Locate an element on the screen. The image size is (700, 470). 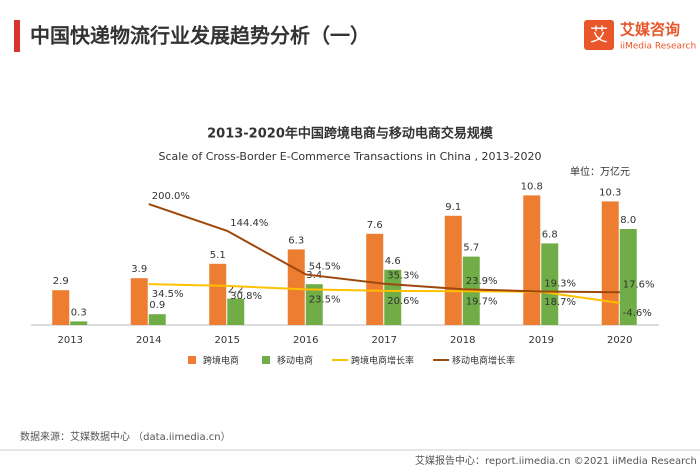
line-value-label: 30.8% is located at coordinates (246, 296).